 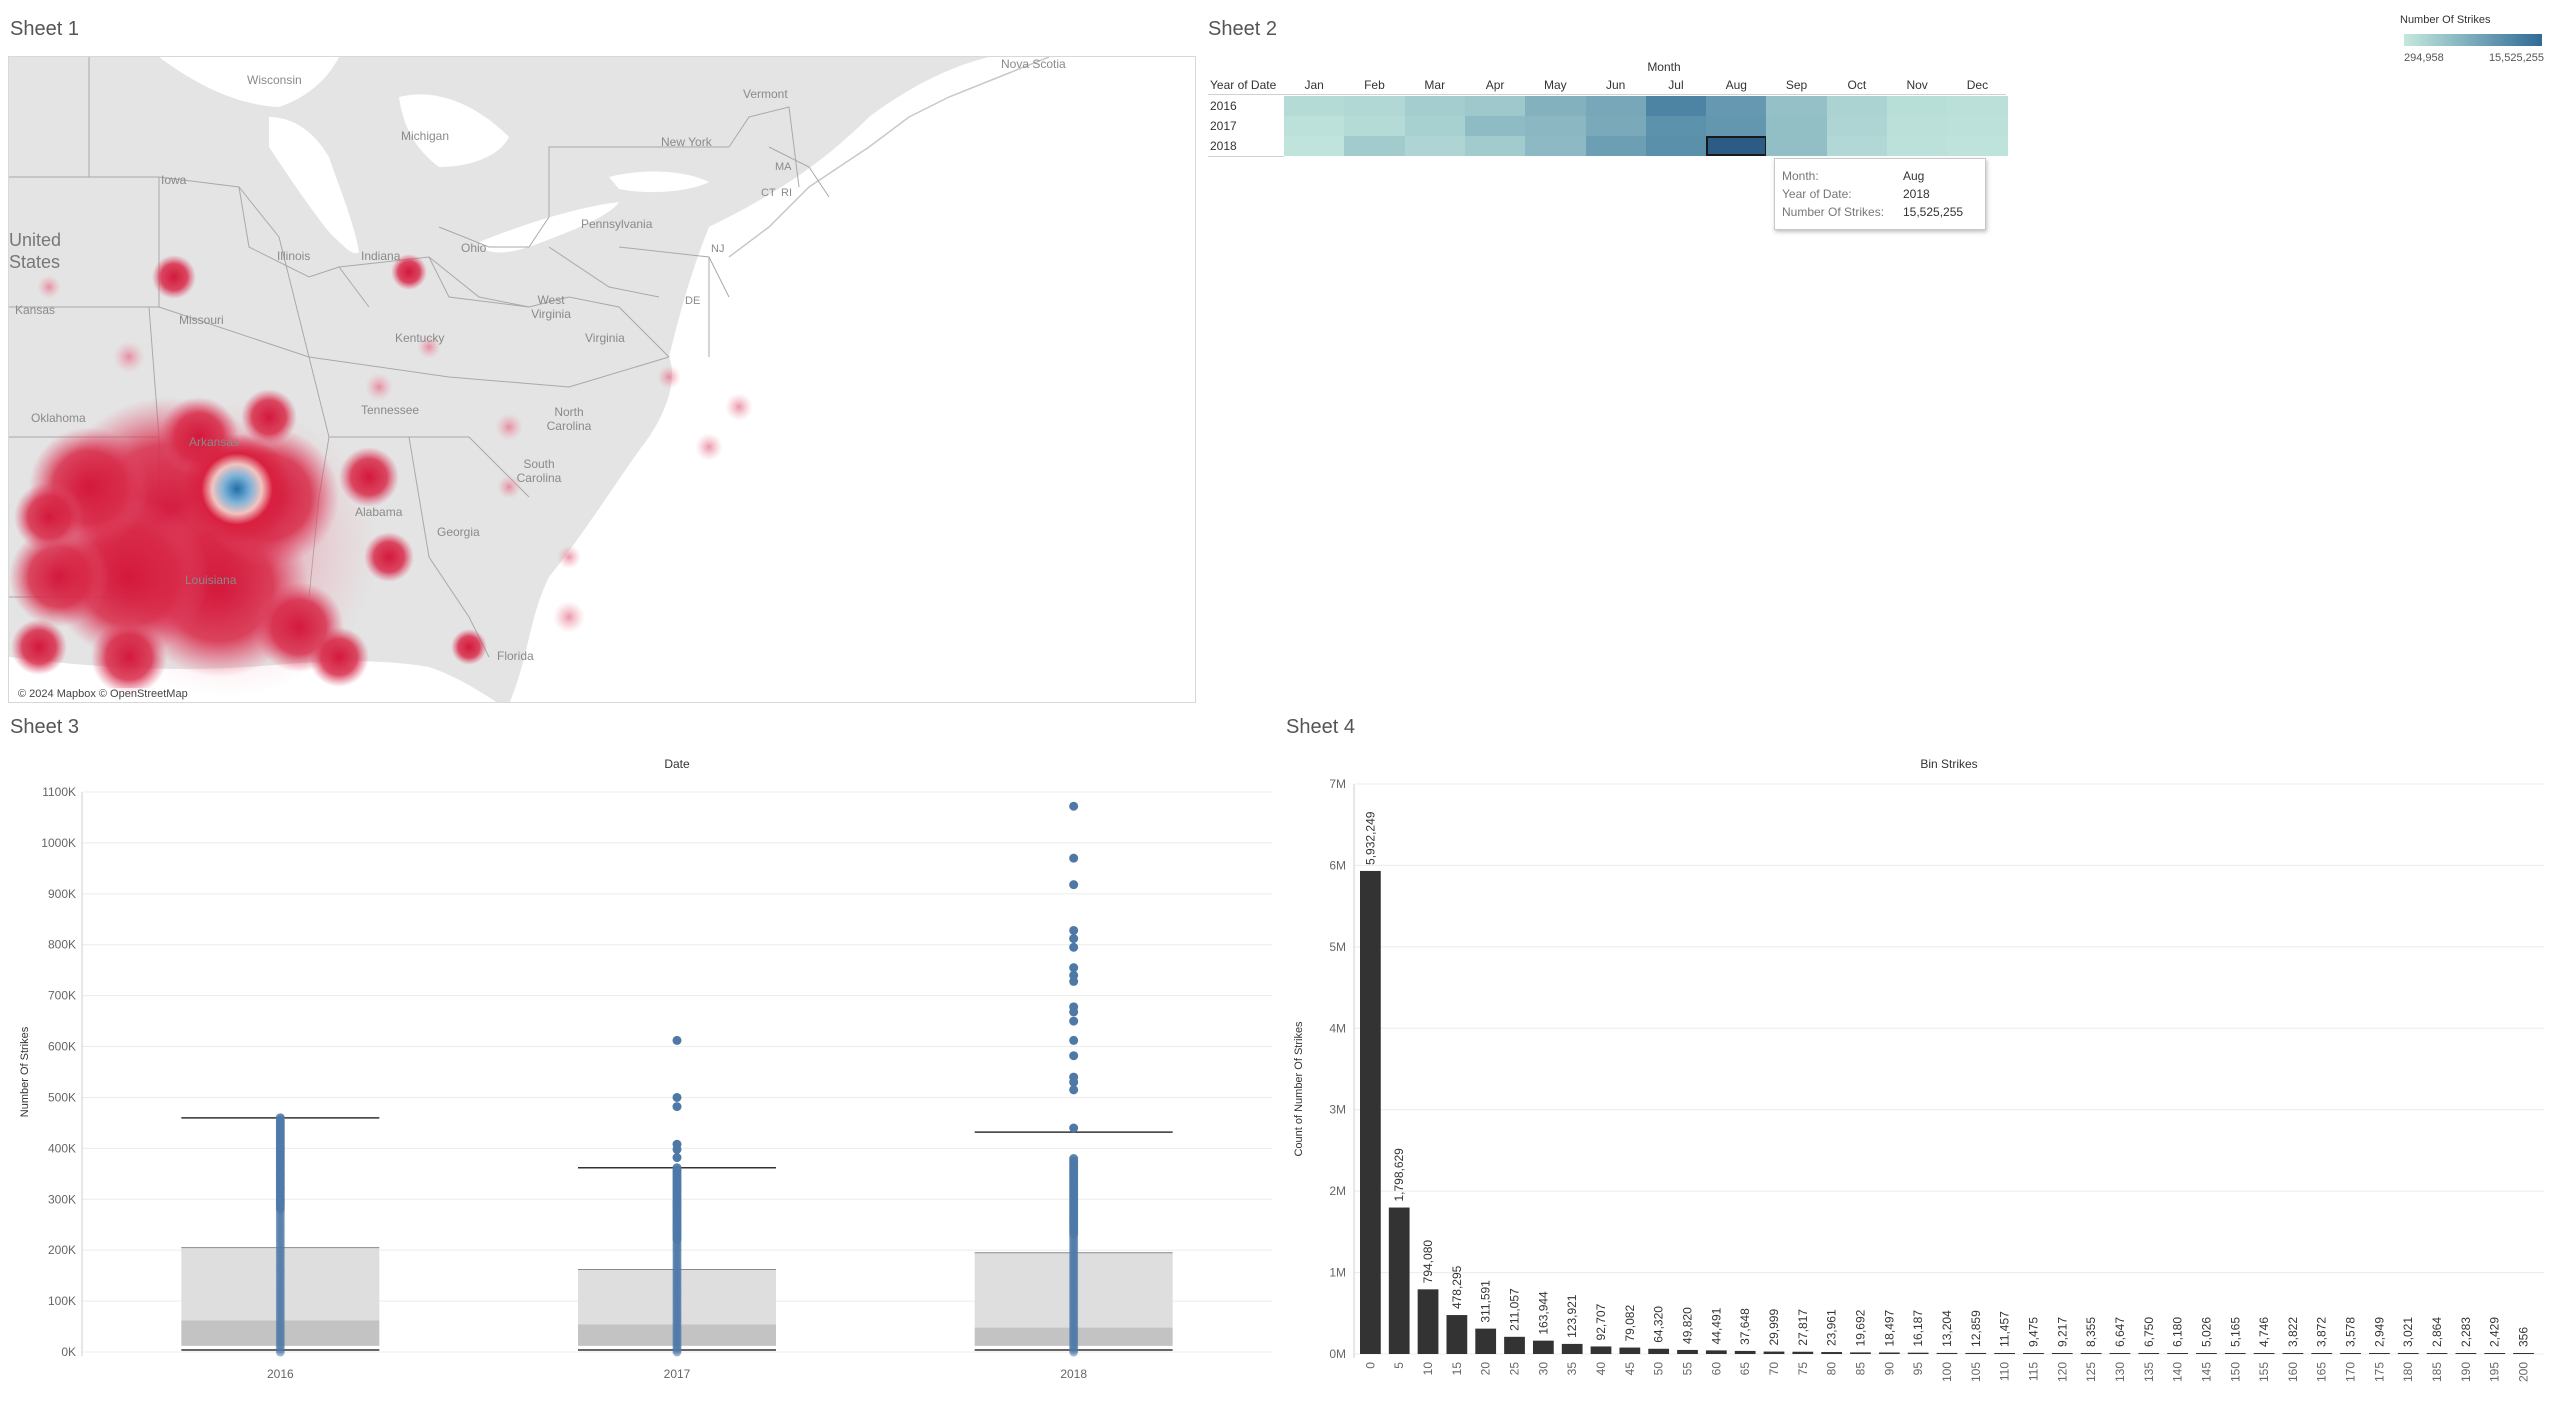 What do you see at coordinates (280, 1235) in the screenshot?
I see `boxplot-category-2016` at bounding box center [280, 1235].